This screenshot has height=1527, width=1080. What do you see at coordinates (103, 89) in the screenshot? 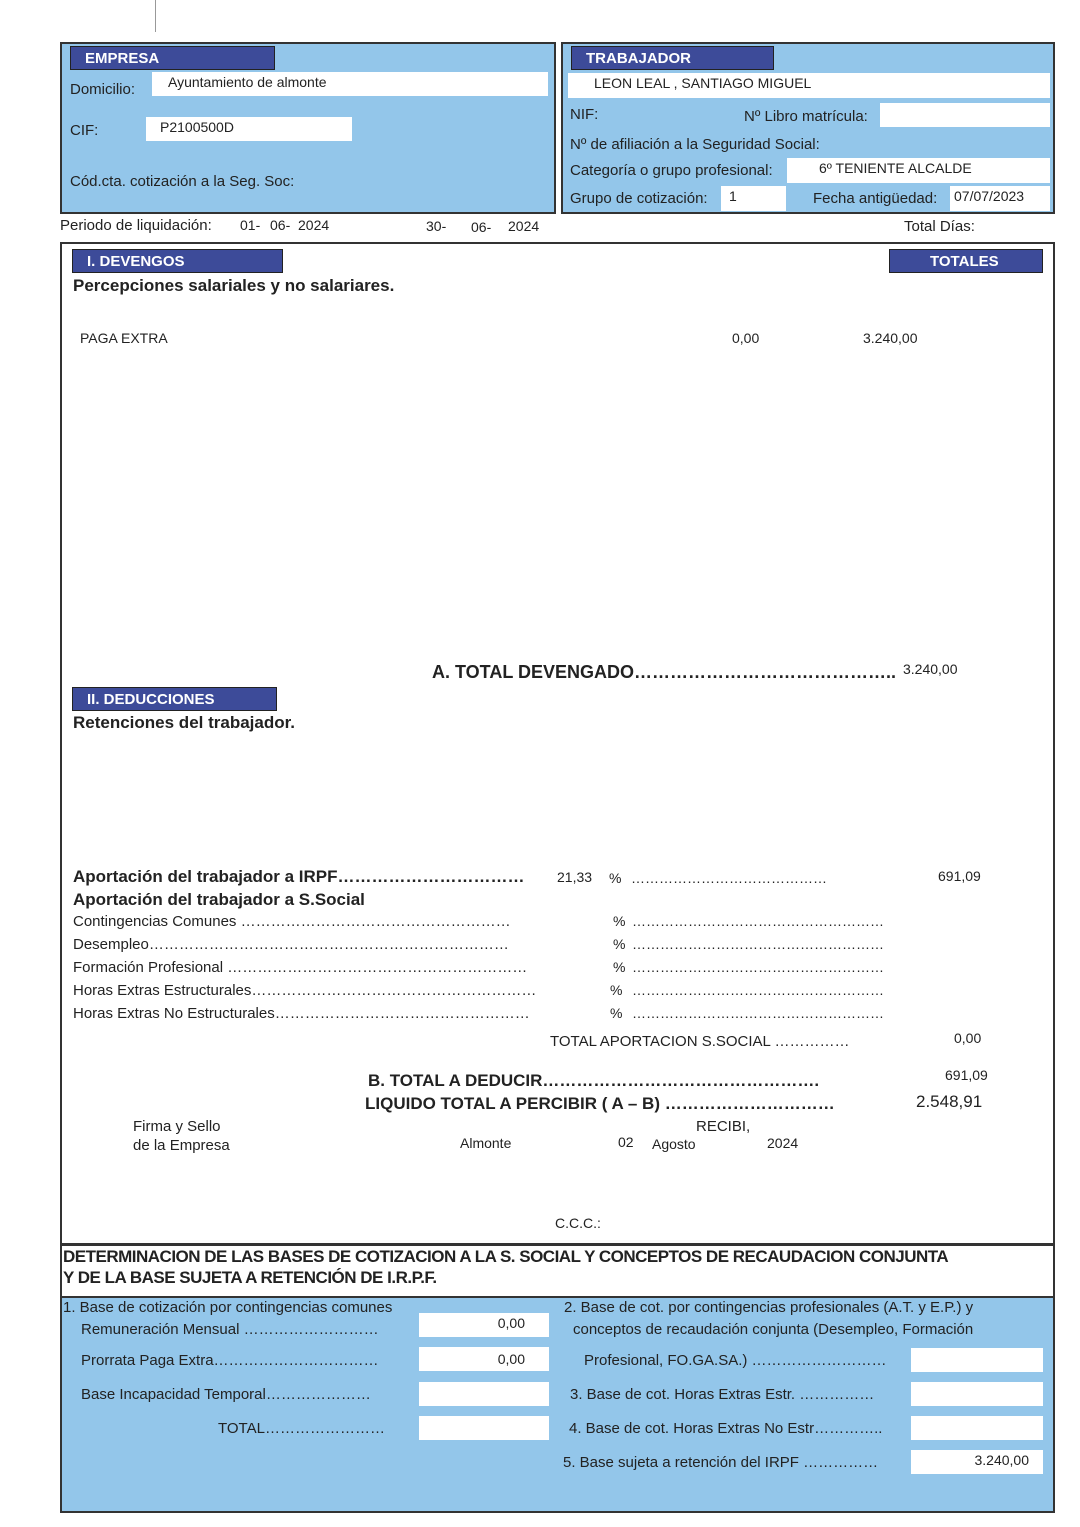
I see `domicilio-label: Domicilio:` at bounding box center [103, 89].